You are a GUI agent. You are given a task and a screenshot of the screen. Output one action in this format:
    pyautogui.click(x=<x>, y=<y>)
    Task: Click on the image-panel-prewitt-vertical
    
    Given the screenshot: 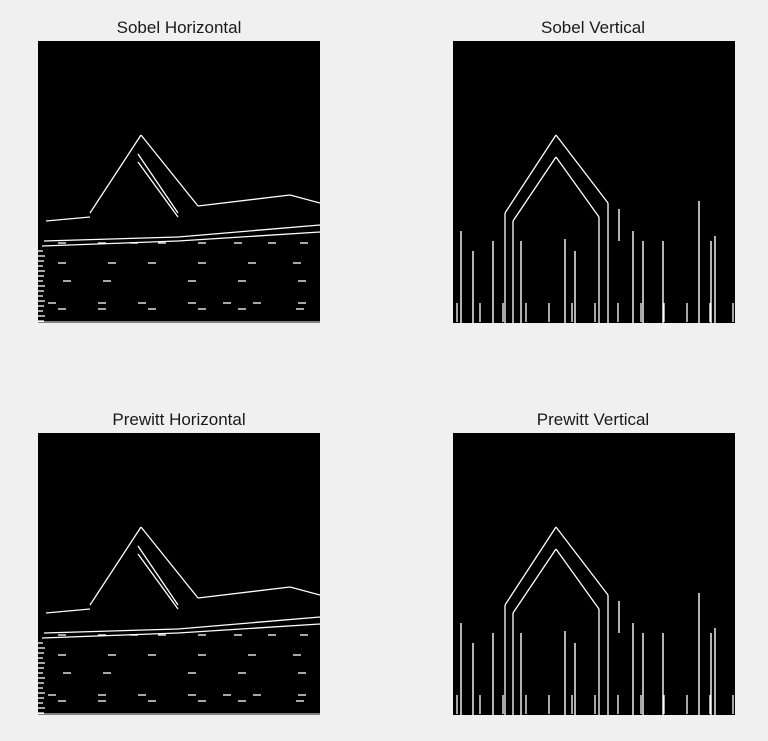 What is the action you would take?
    pyautogui.click(x=594, y=574)
    